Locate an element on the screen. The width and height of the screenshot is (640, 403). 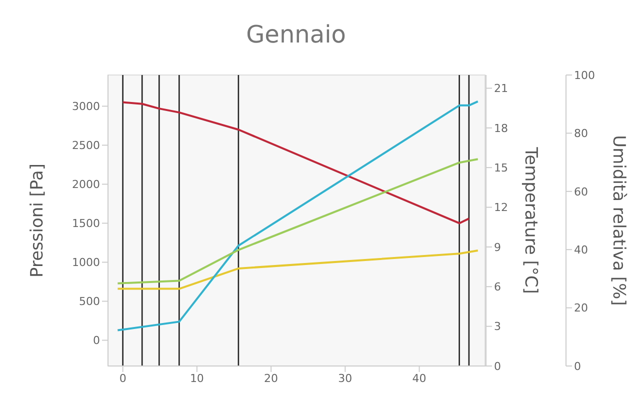
x-tick-label: 40 is located at coordinates (419, 378).